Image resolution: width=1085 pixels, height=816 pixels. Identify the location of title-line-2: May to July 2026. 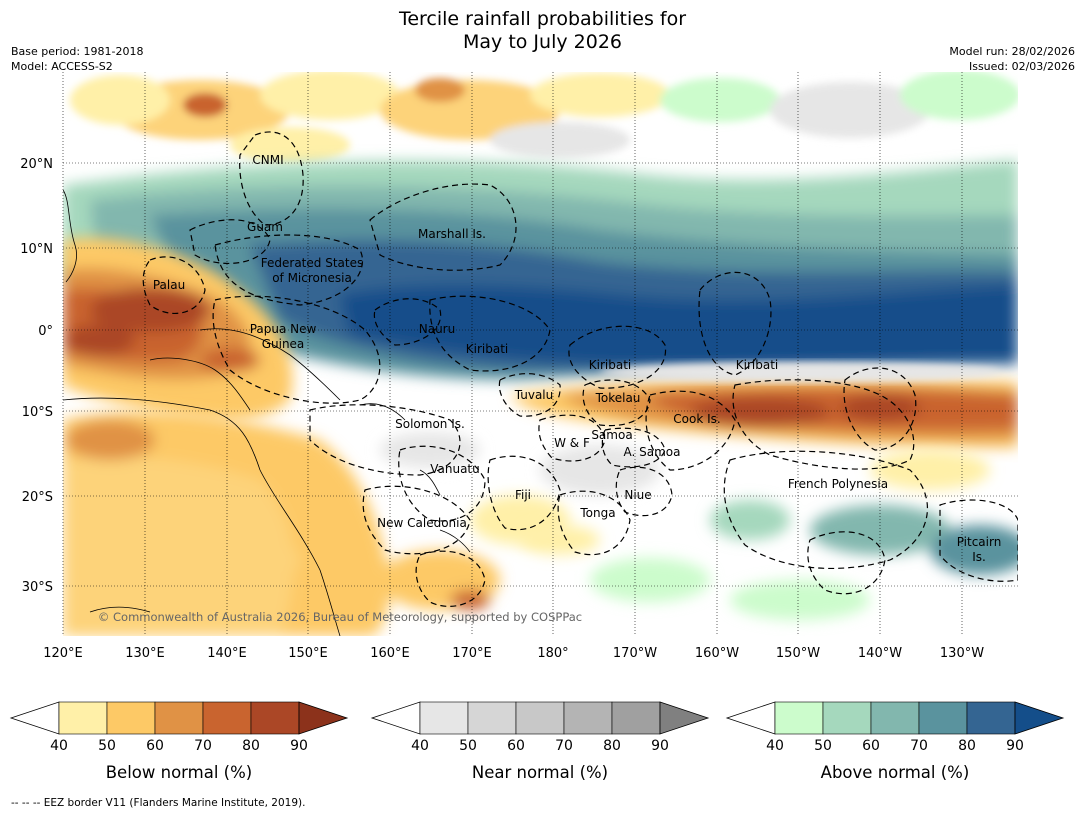
(542, 42).